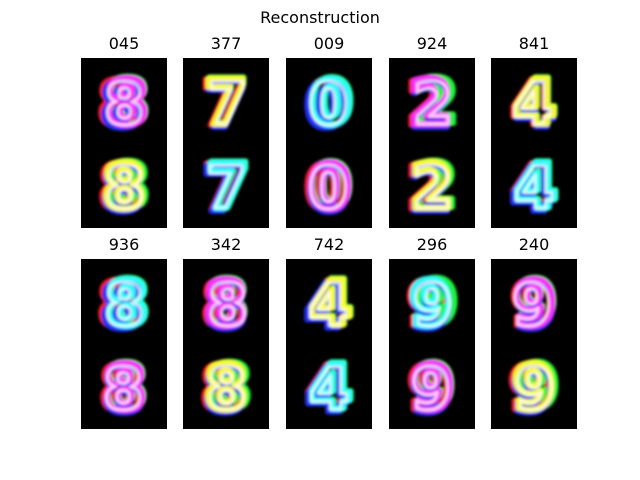 The height and width of the screenshot is (480, 640). Describe the element at coordinates (226, 43) in the screenshot. I see `panel-label: 377` at that location.